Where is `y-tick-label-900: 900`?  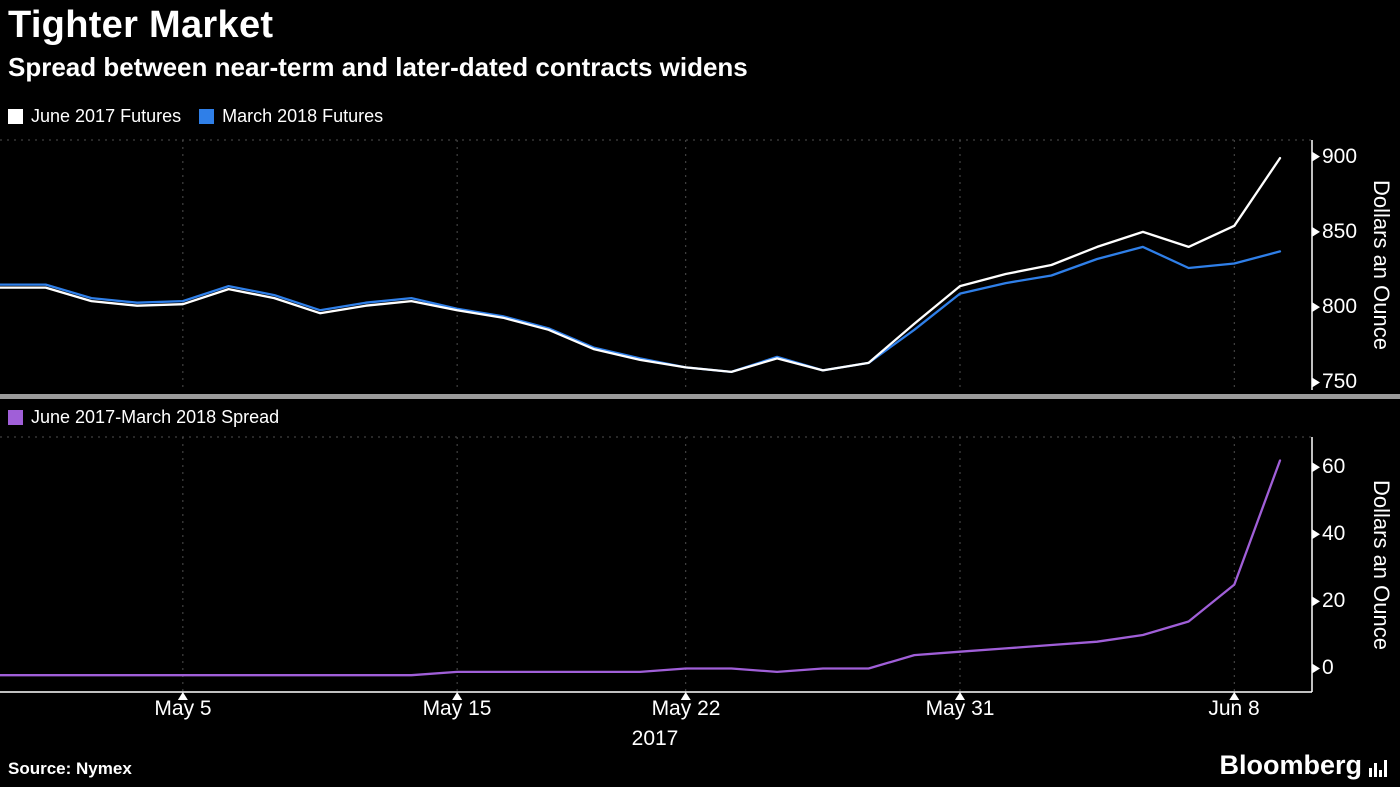 y-tick-label-900: 900 is located at coordinates (1340, 156).